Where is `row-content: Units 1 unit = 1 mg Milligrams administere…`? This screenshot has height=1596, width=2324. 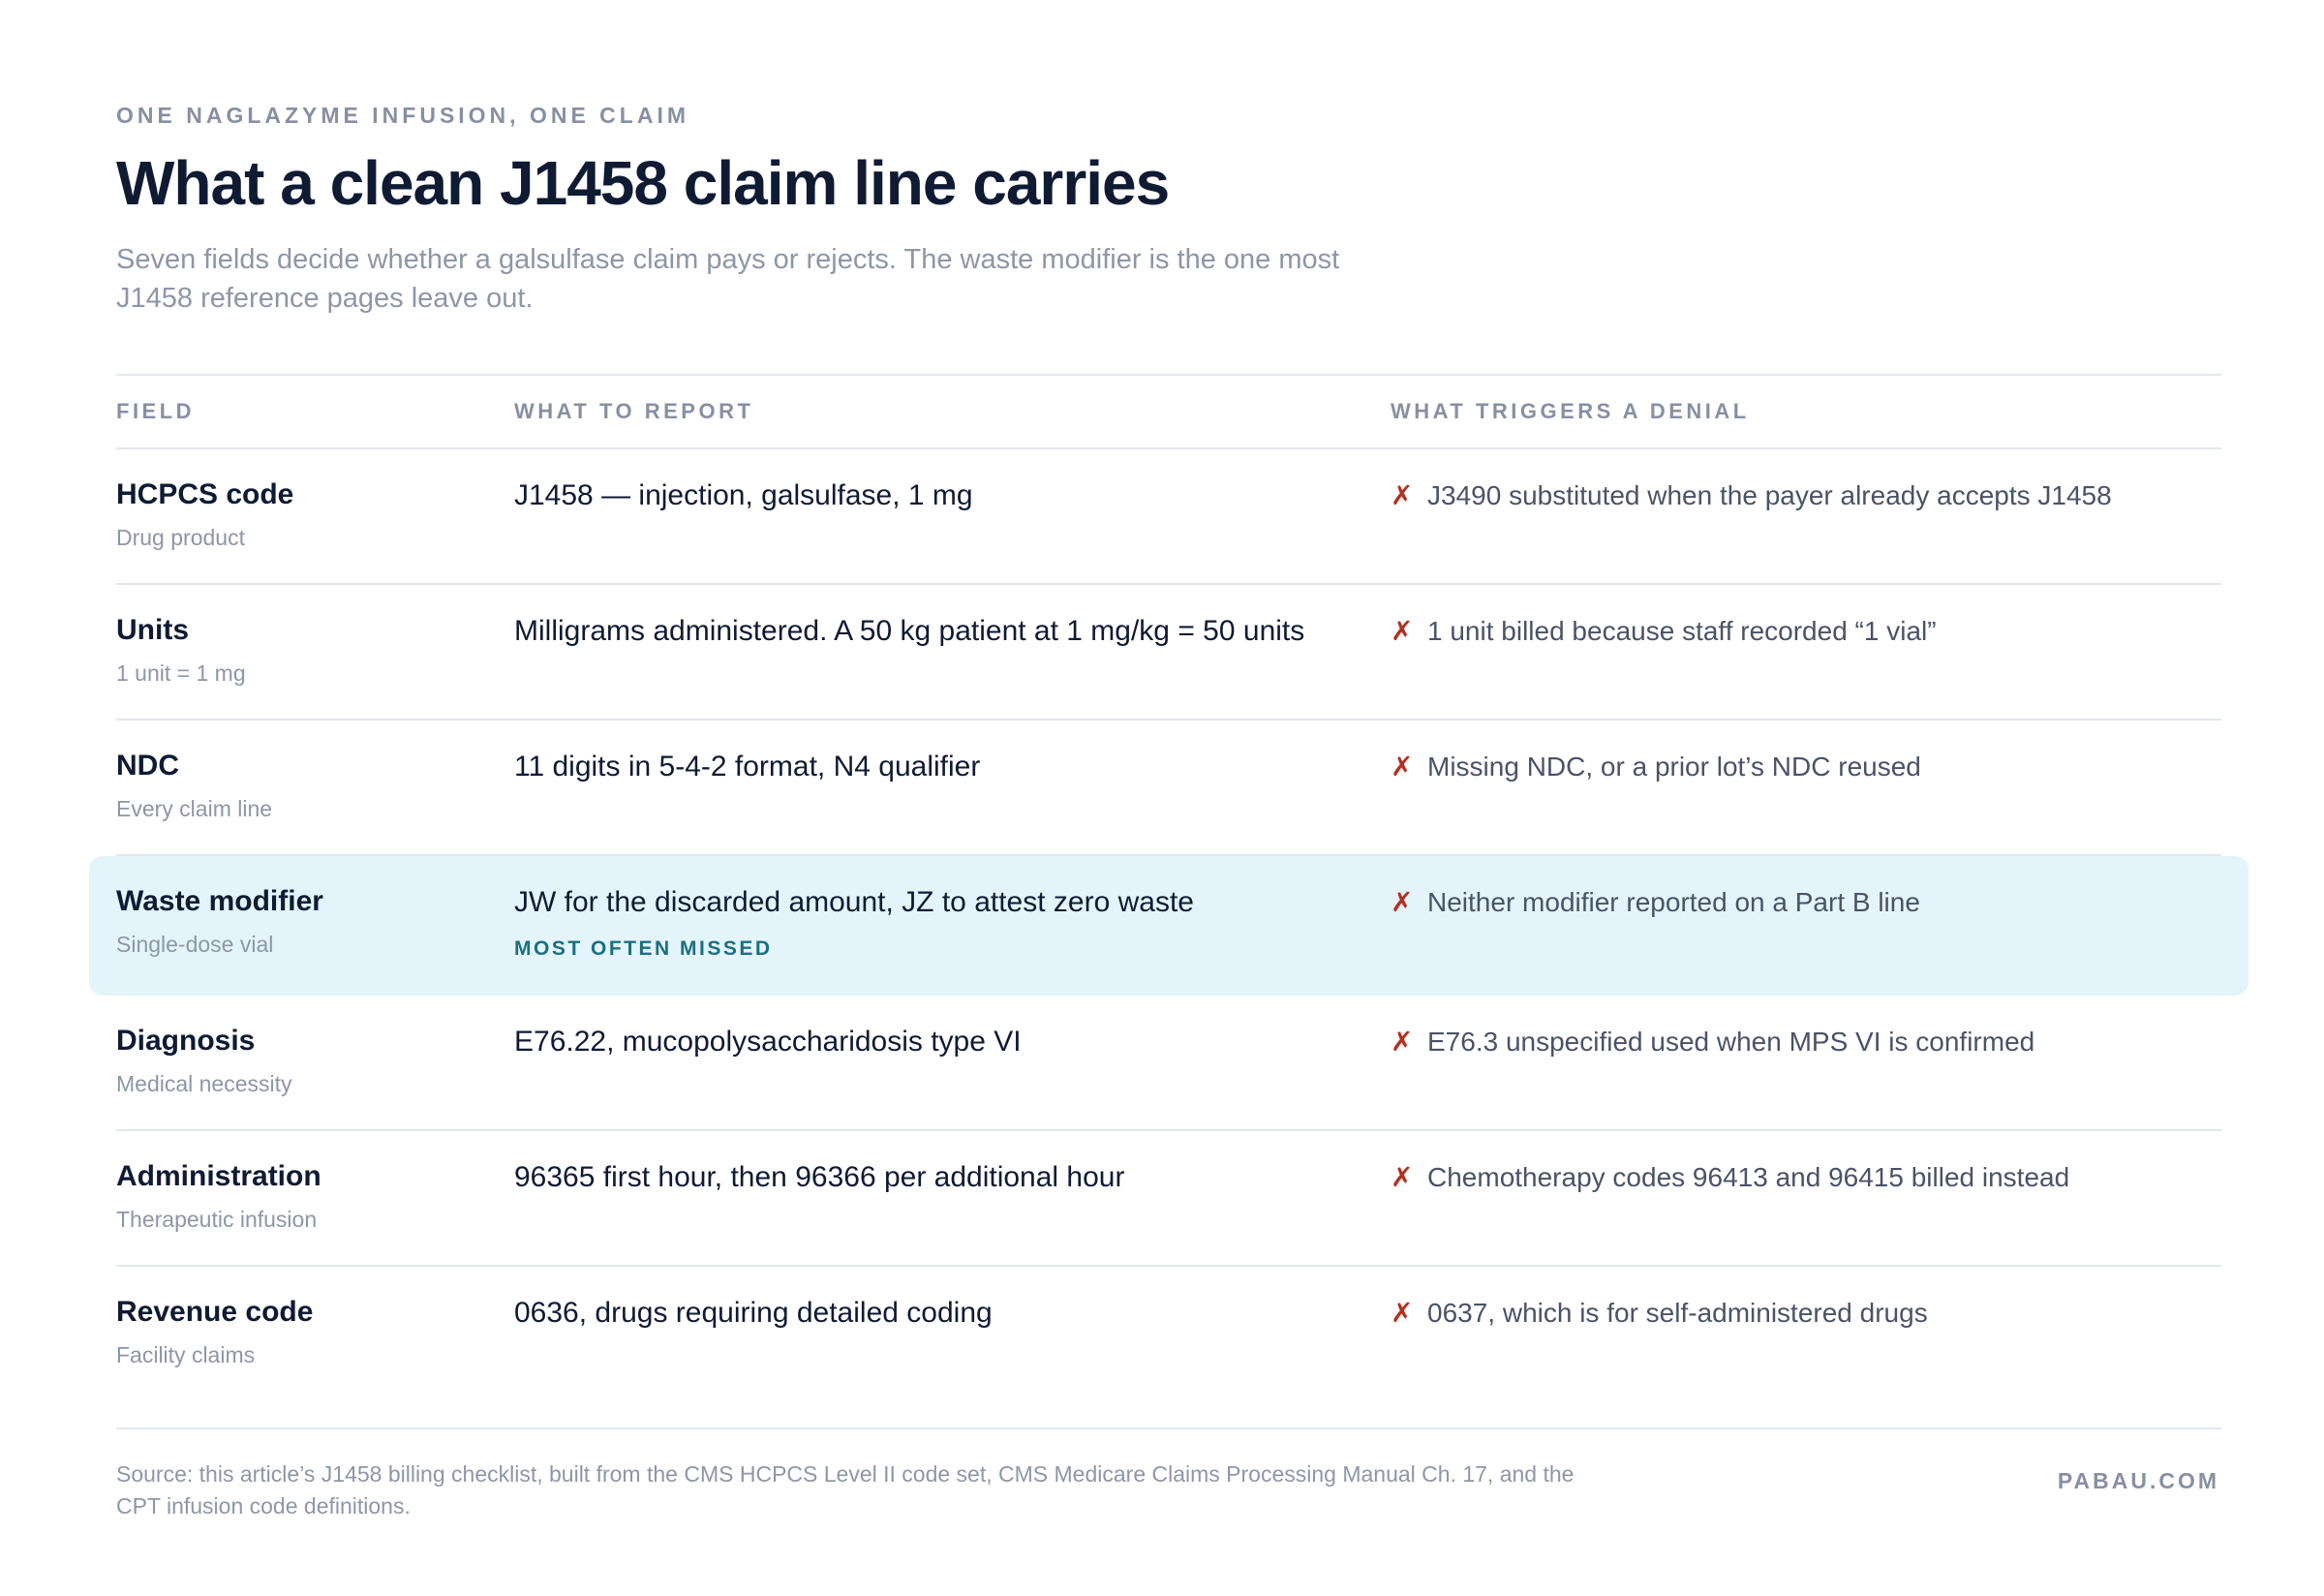
row-content: Units 1 unit = 1 mg Milligrams administere… is located at coordinates (1168, 652).